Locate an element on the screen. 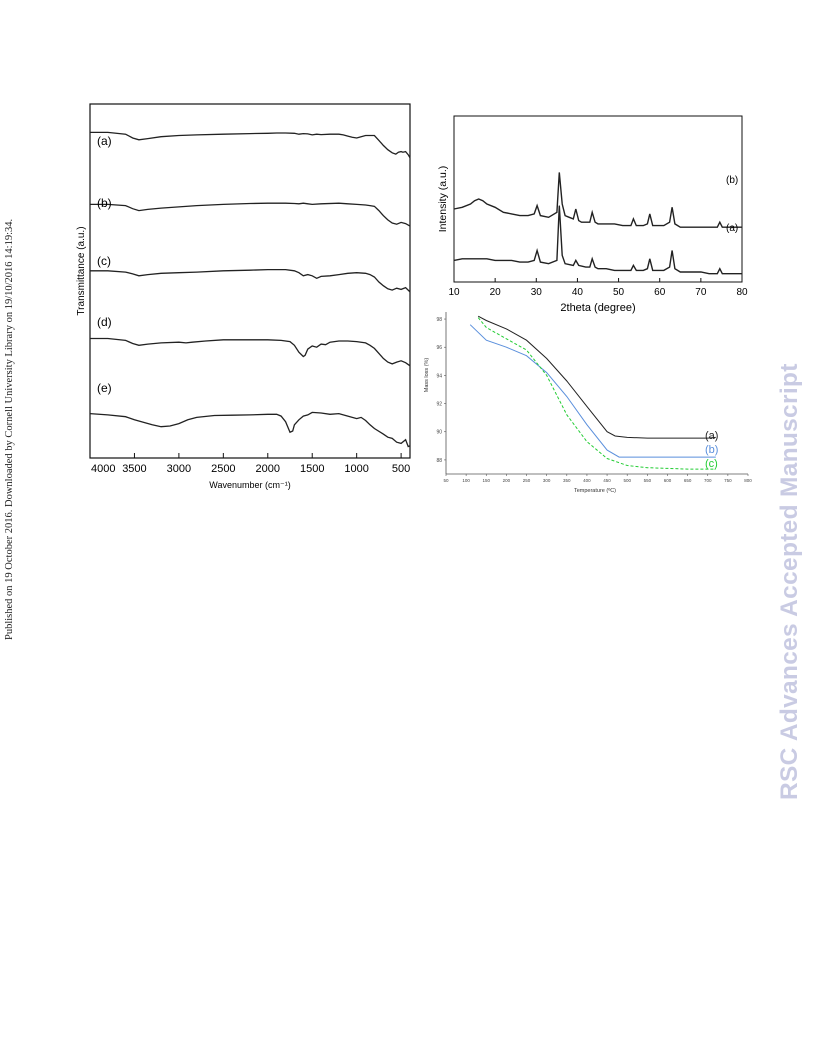 This screenshot has width=816, height=1056. tga-y-tick-label: 90 is located at coordinates (439, 433).